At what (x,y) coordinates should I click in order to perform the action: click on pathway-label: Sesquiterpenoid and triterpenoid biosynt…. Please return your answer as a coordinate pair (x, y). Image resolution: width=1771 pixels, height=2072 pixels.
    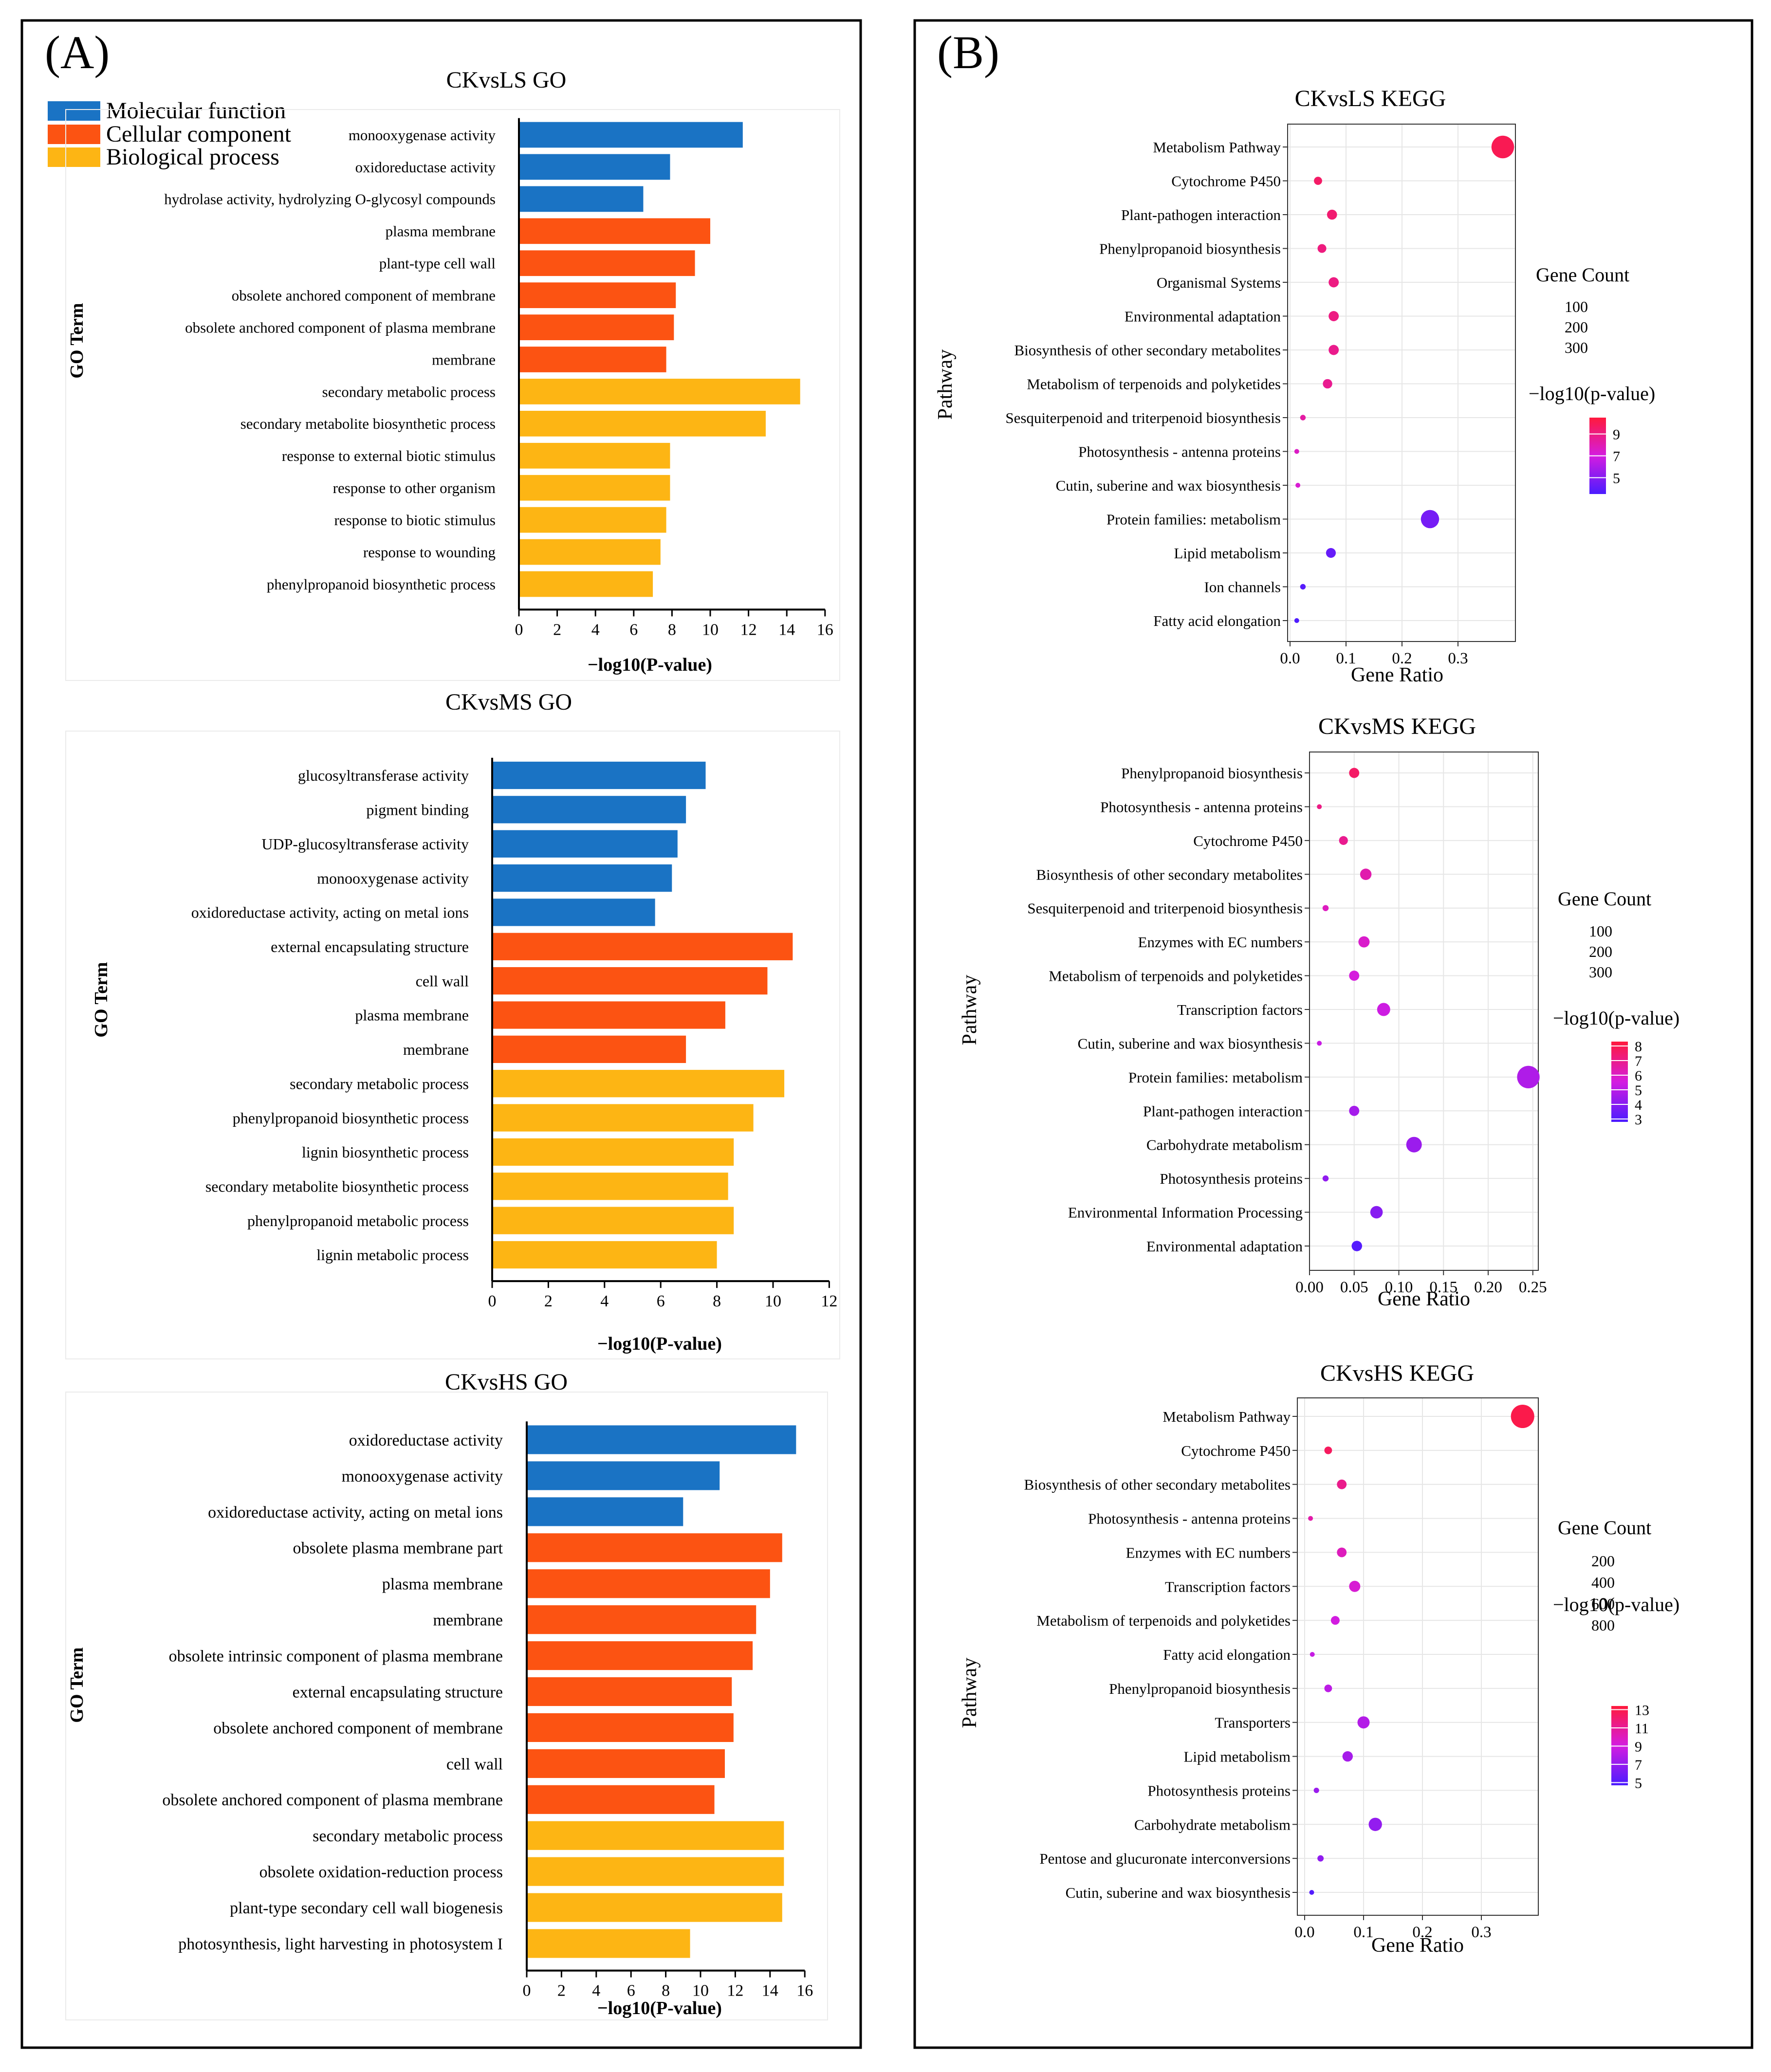
    Looking at the image, I should click on (1143, 417).